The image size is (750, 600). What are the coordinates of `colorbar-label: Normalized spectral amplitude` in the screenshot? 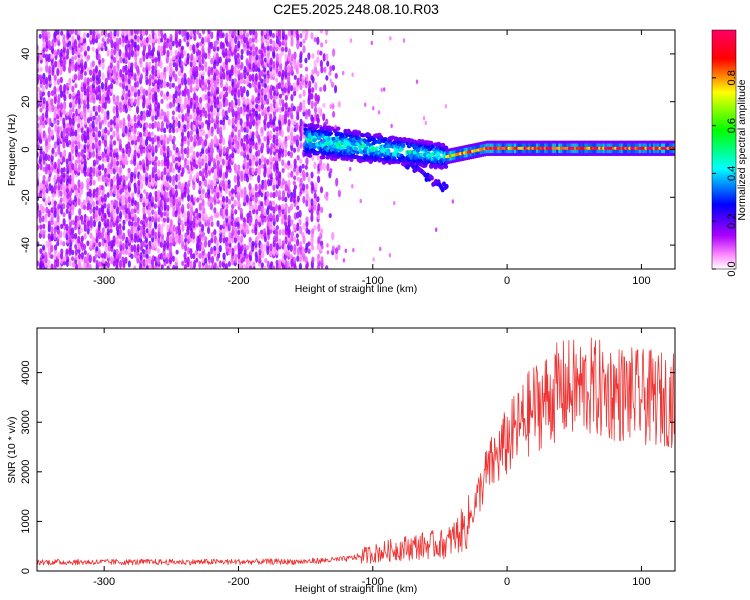 It's located at (742, 149).